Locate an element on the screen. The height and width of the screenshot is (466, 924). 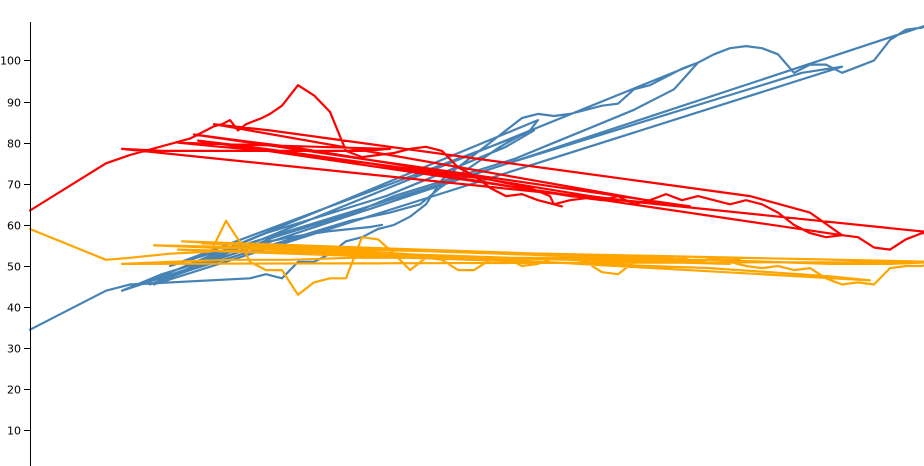
y-tick-label: 90 is located at coordinates (14, 103).